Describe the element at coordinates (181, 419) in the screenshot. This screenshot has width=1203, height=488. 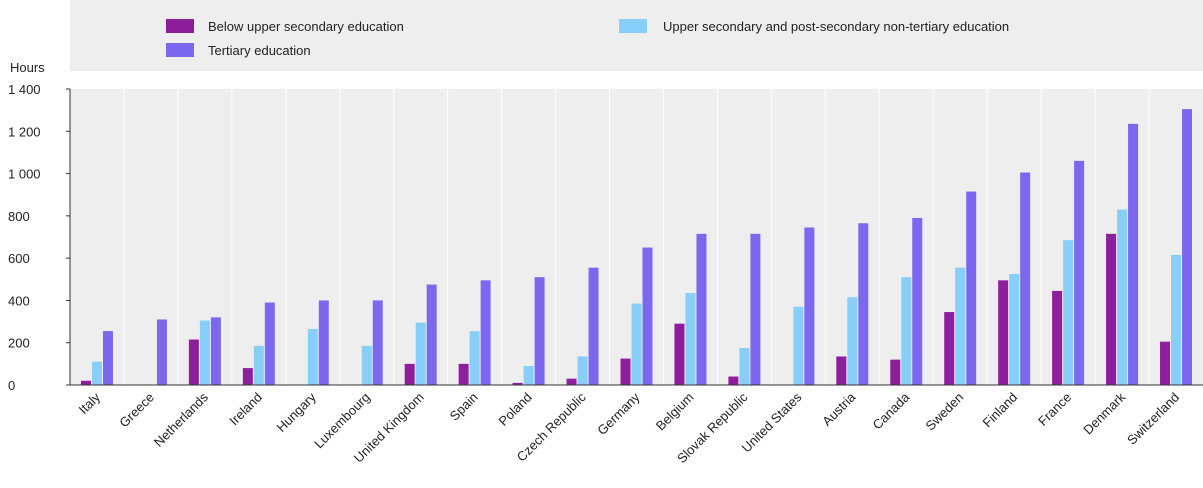
I see `category-label: Netherlands` at that location.